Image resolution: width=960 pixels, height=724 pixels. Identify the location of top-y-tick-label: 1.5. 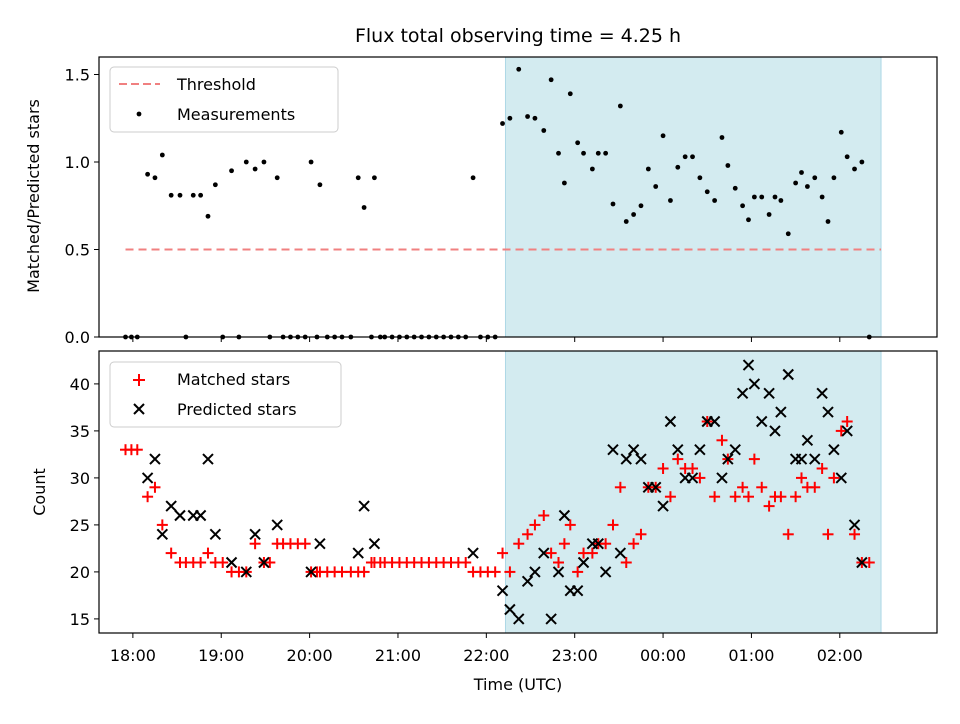
(77, 75).